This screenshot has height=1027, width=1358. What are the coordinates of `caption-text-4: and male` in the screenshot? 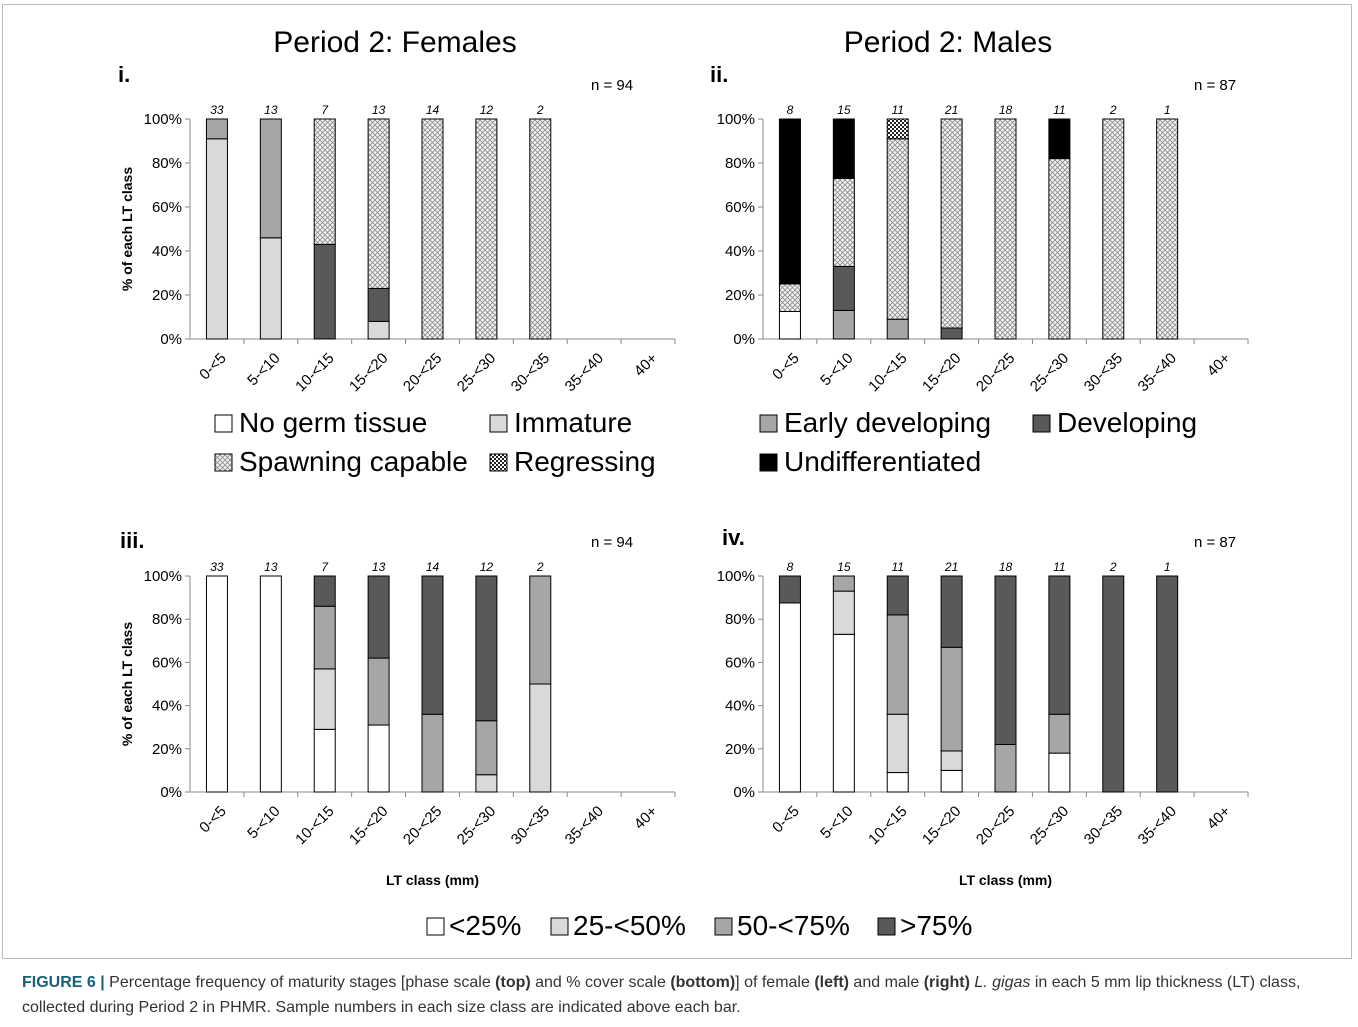 It's located at (886, 982).